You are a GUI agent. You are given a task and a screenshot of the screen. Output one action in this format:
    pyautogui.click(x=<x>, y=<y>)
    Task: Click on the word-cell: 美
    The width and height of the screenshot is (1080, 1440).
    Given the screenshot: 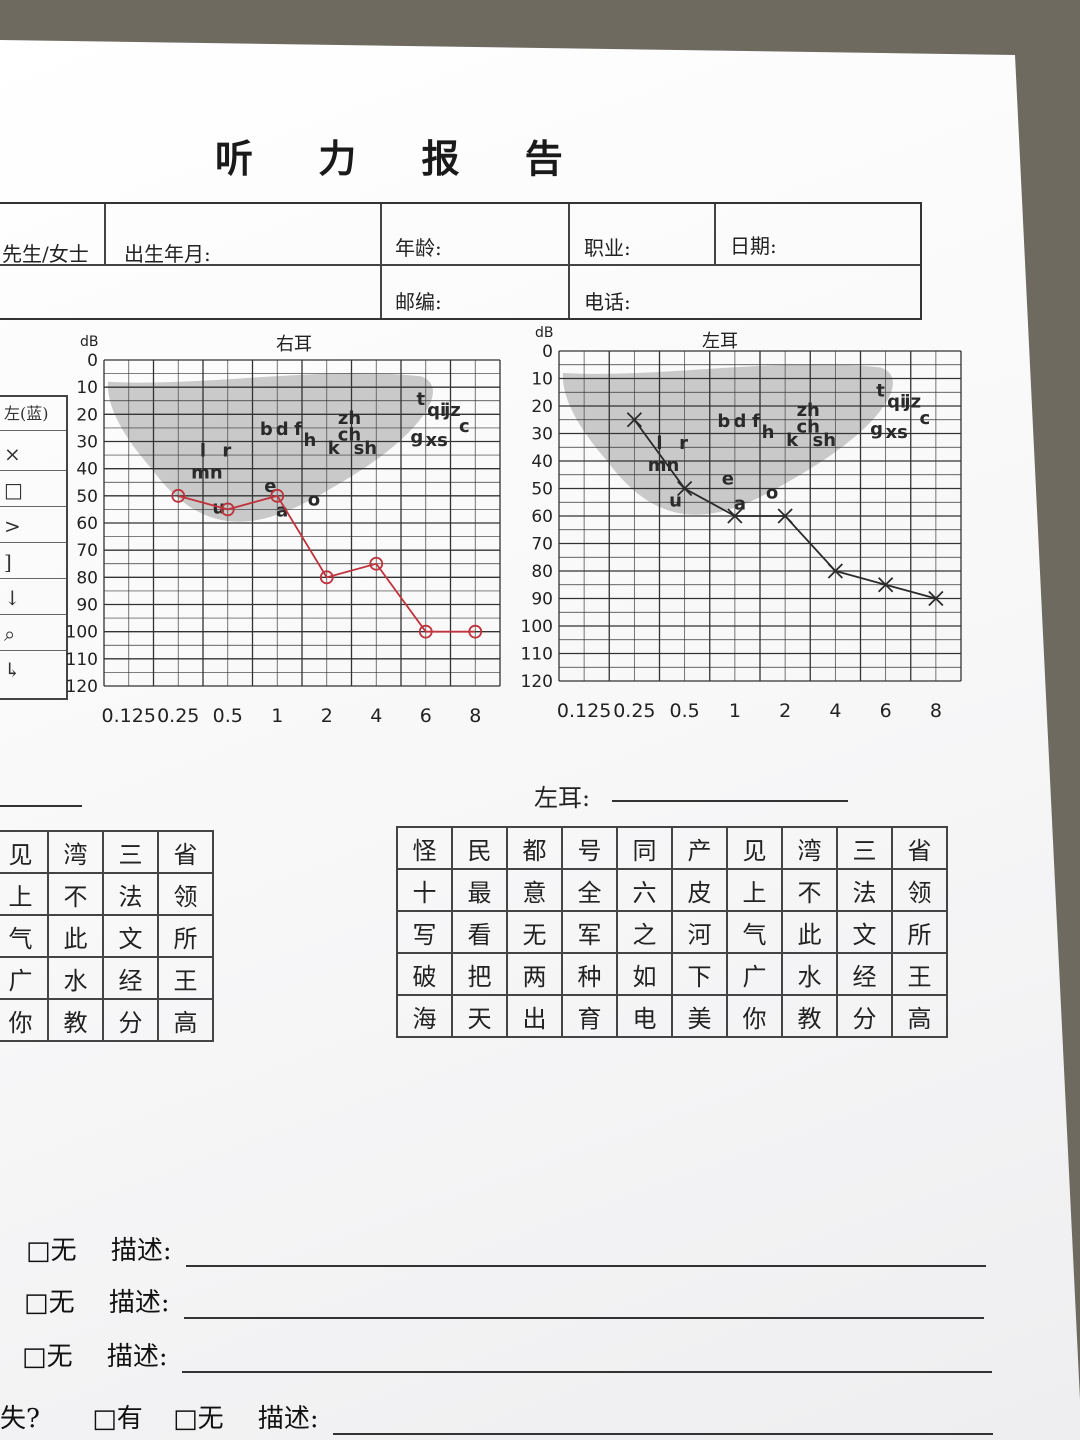 What is the action you would take?
    pyautogui.click(x=699, y=1016)
    